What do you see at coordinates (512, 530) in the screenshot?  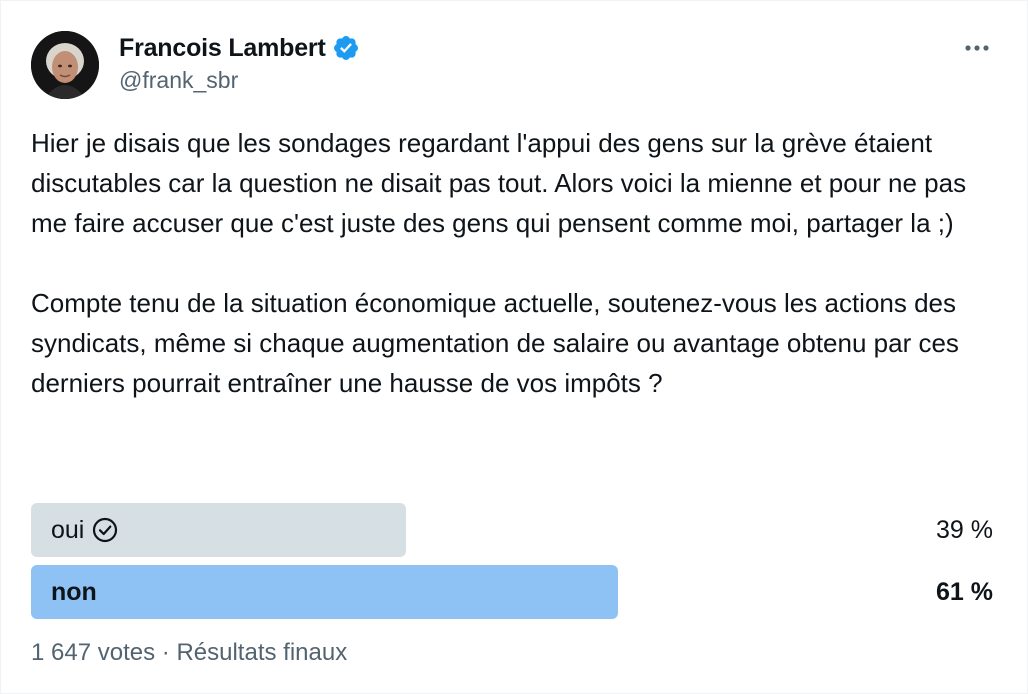 I see `poll-option-oui: oui 39 %` at bounding box center [512, 530].